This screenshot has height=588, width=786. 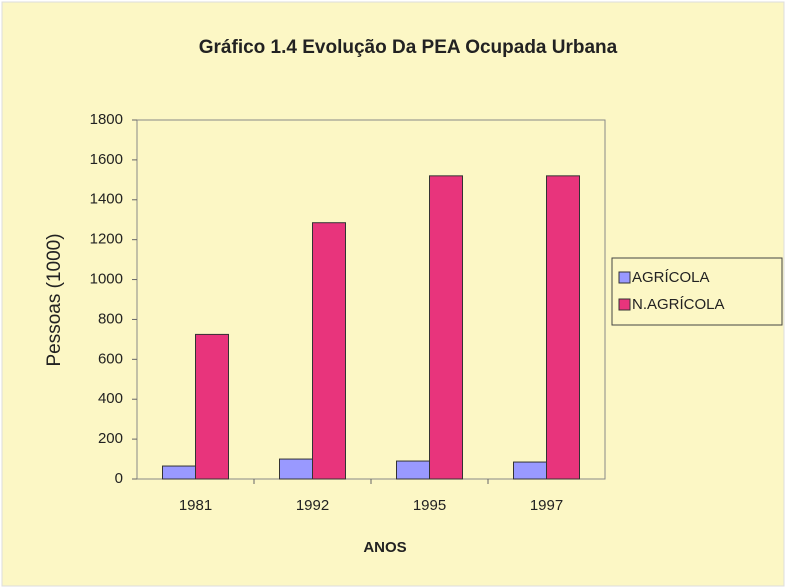 What do you see at coordinates (54, 299) in the screenshot?
I see `y-axis-label: Pessoas (1000)` at bounding box center [54, 299].